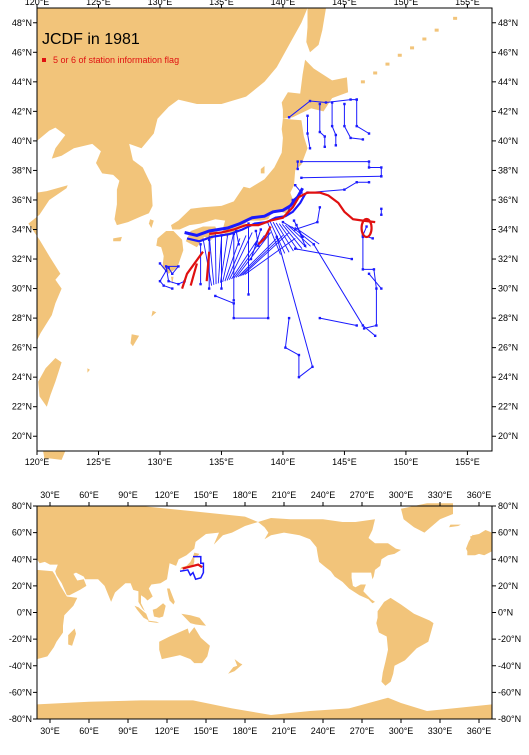  What do you see at coordinates (509, 692) in the screenshot?
I see `world-lat-label-right: -60°N` at bounding box center [509, 692].